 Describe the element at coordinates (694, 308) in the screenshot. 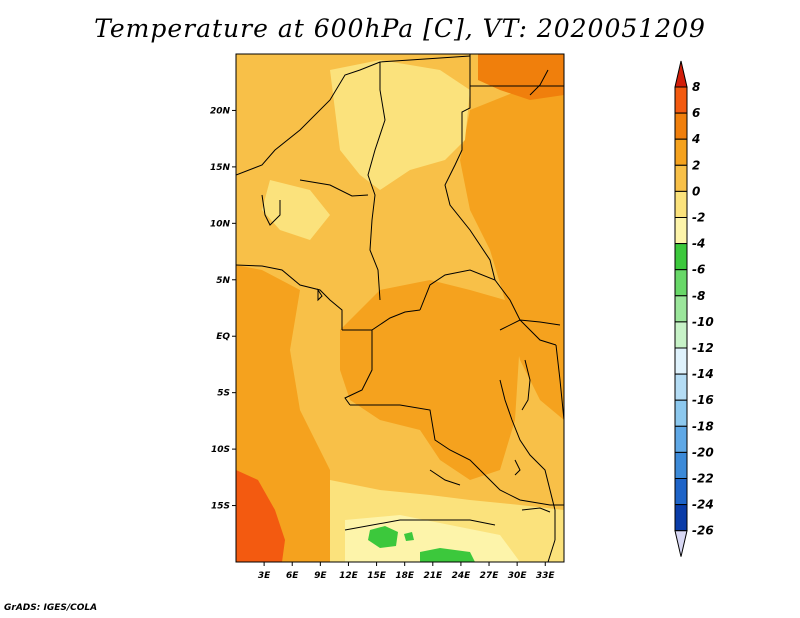

I see `colorbar: 8 6 4 2 0 -2 -4 -6 -8 -10 -12 -14 -16 -18 -20 -22 -24 -26` at that location.